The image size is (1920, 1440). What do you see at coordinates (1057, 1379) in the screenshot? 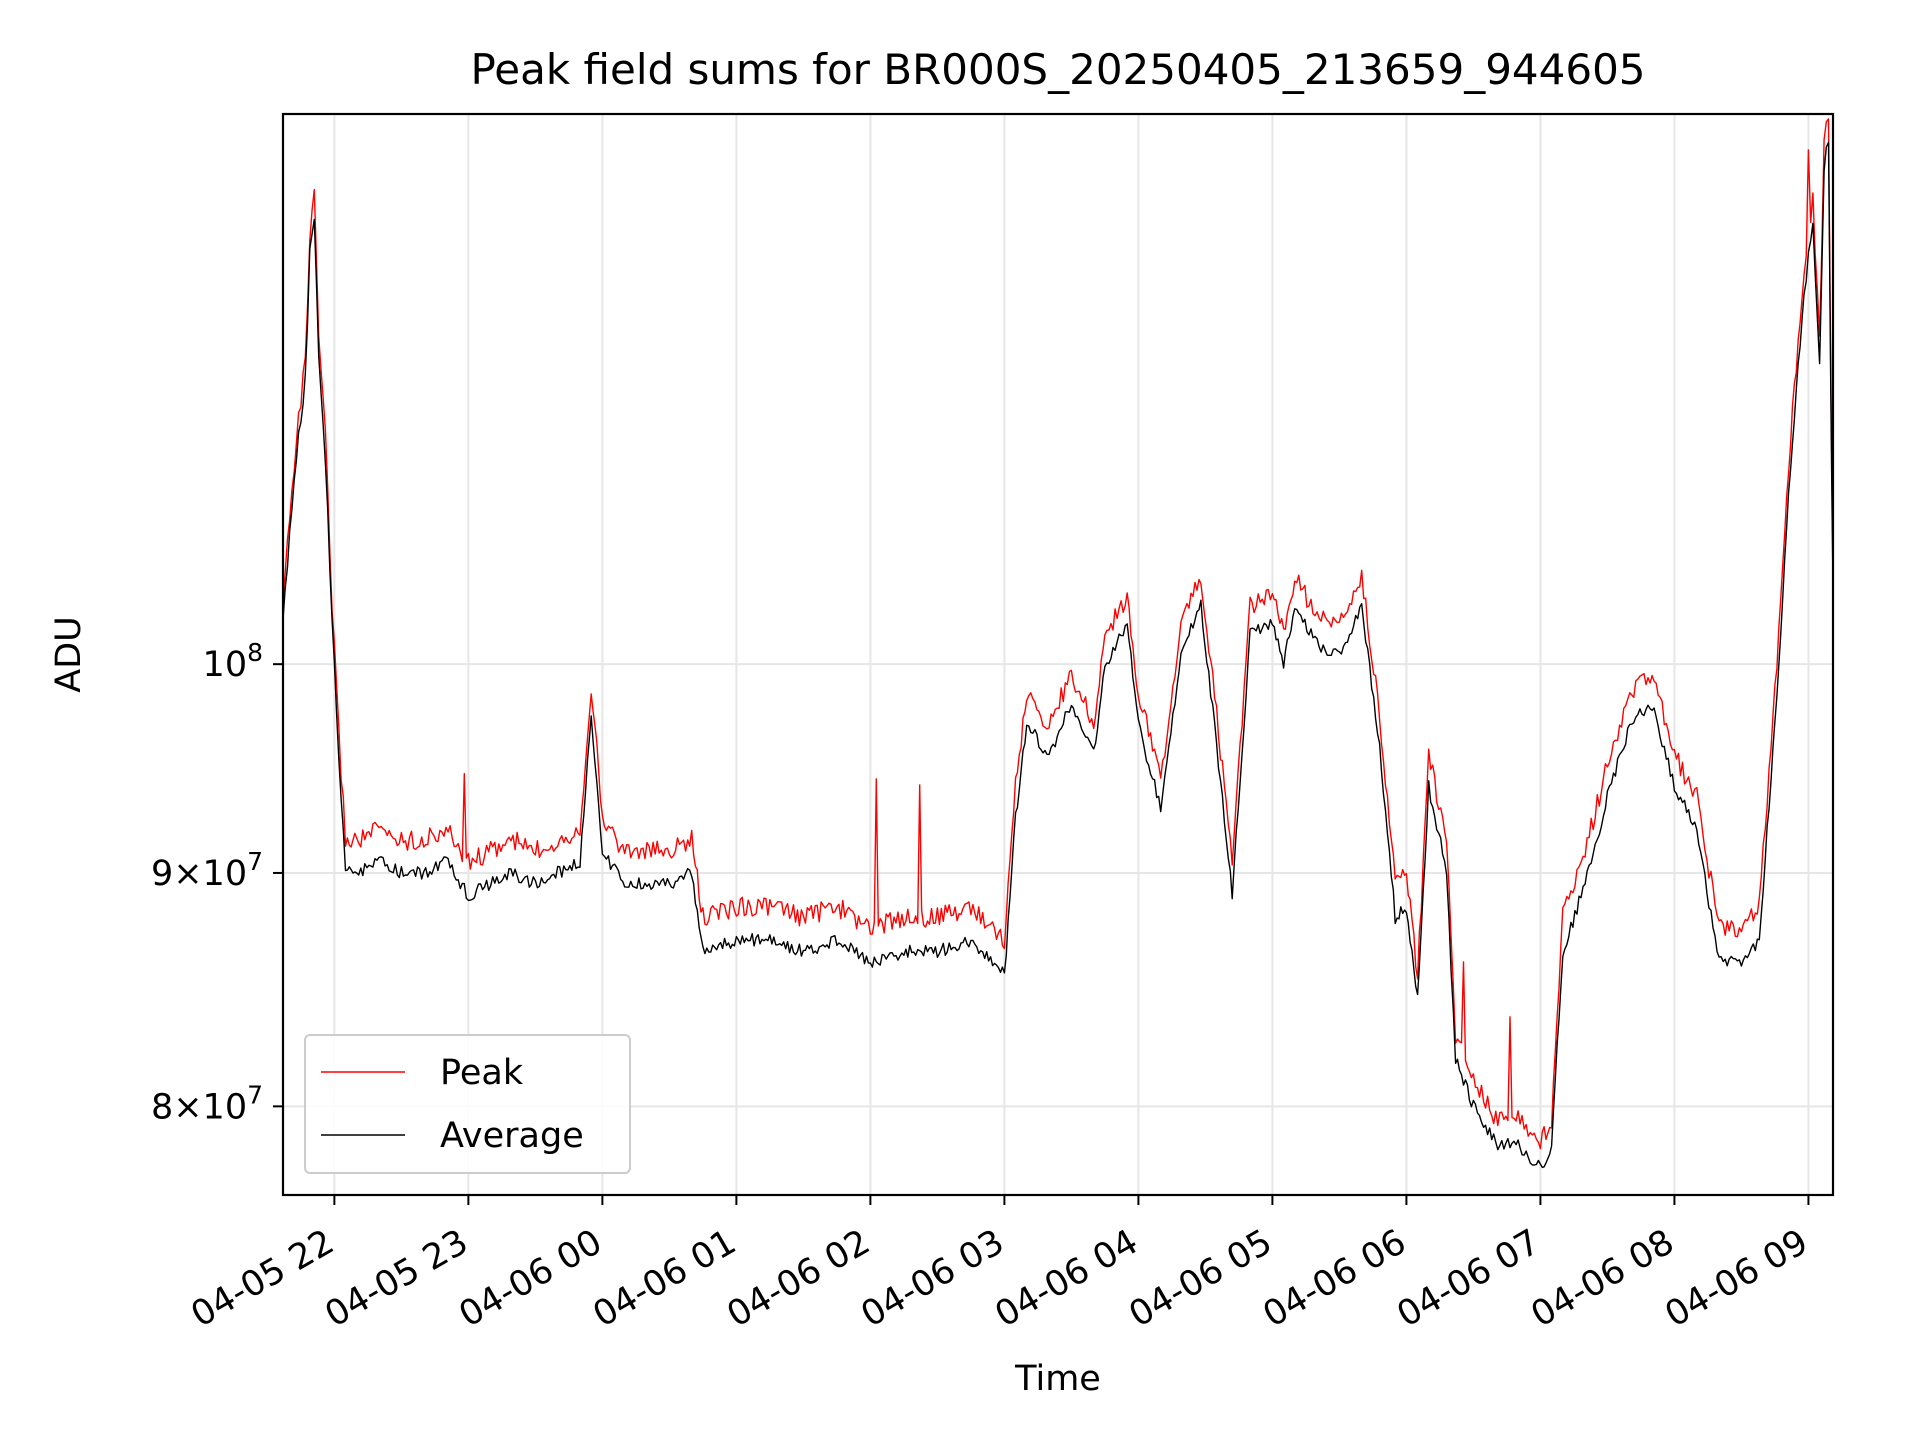
I see `x-axis-label: Time` at bounding box center [1057, 1379].